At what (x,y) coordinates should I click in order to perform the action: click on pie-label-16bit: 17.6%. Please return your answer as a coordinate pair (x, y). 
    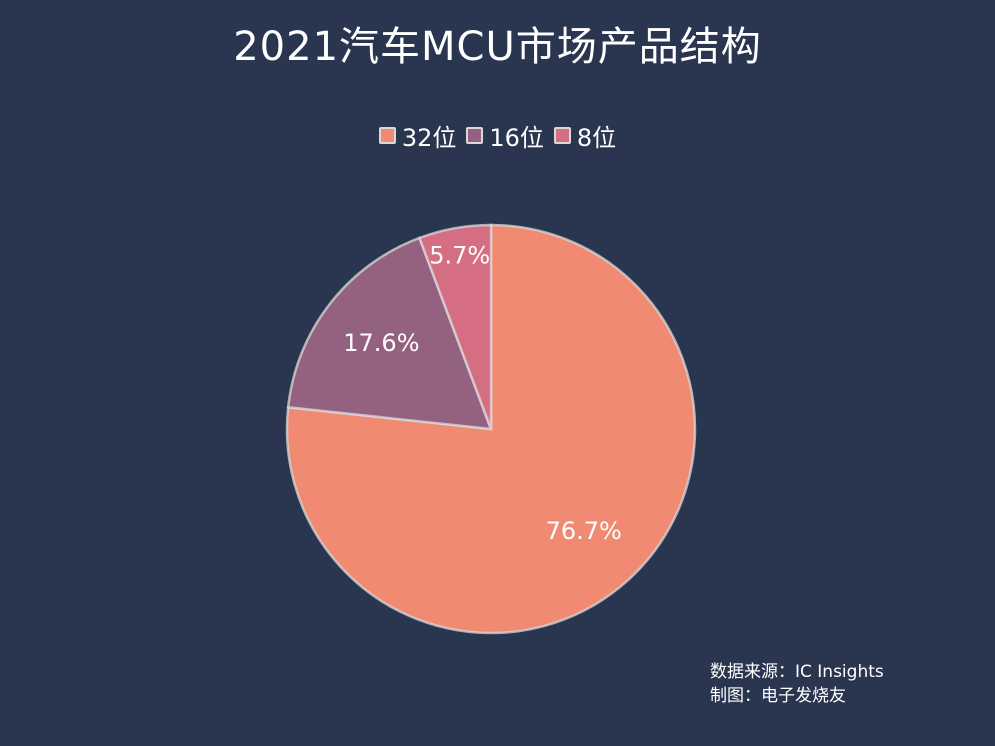
    Looking at the image, I should click on (381, 343).